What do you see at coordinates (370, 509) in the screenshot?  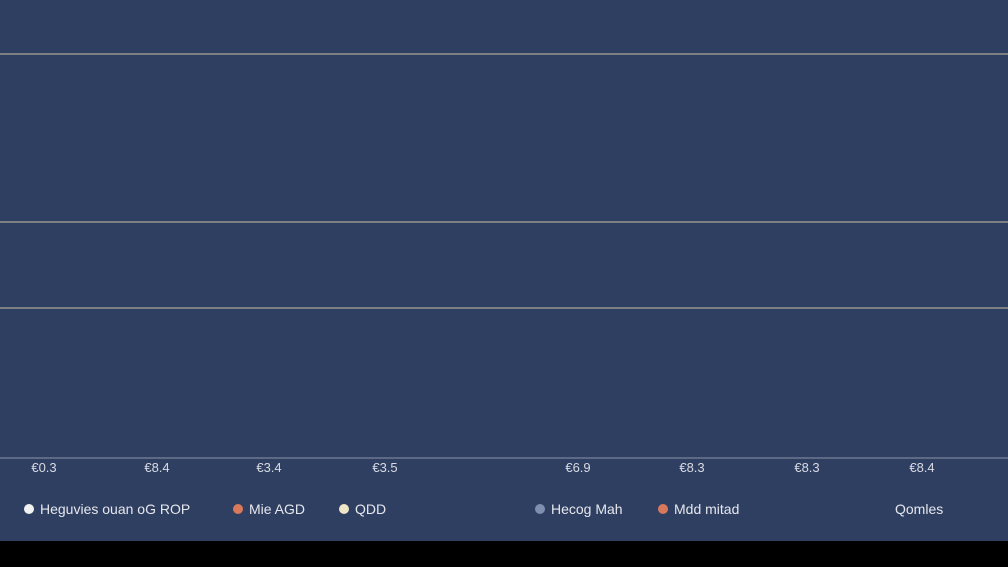 I see `legend-label: QDD` at bounding box center [370, 509].